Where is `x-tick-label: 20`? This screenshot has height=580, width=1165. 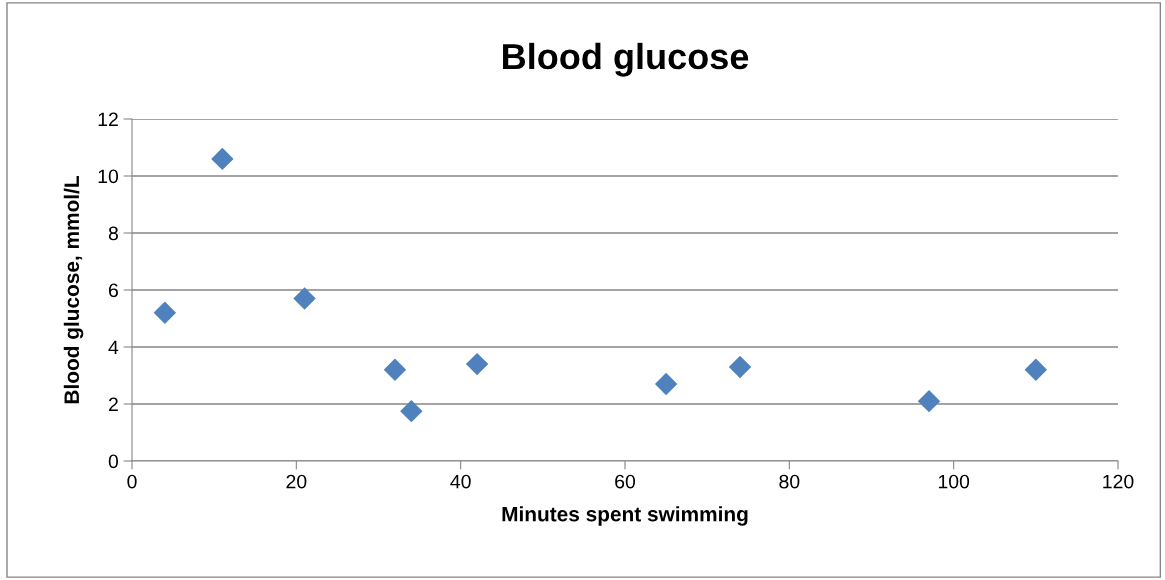 x-tick-label: 20 is located at coordinates (296, 481).